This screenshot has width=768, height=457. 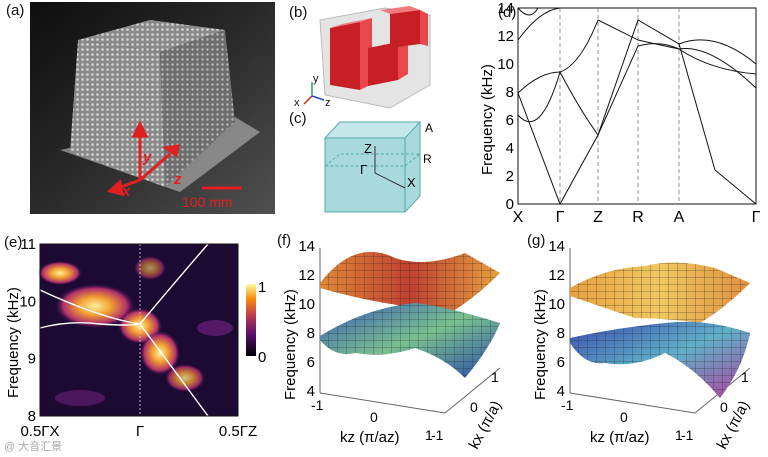 I want to click on lattice-top-face, so click(x=151, y=36).